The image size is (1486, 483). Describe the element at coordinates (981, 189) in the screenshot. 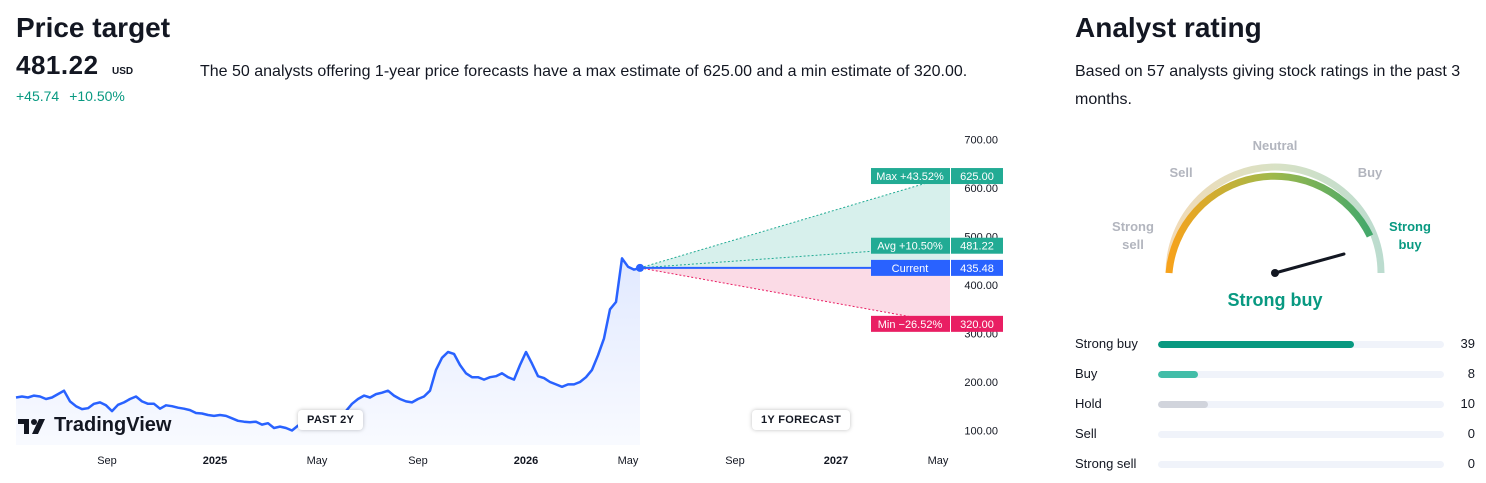

I see `y-tick-label: 600.00` at that location.